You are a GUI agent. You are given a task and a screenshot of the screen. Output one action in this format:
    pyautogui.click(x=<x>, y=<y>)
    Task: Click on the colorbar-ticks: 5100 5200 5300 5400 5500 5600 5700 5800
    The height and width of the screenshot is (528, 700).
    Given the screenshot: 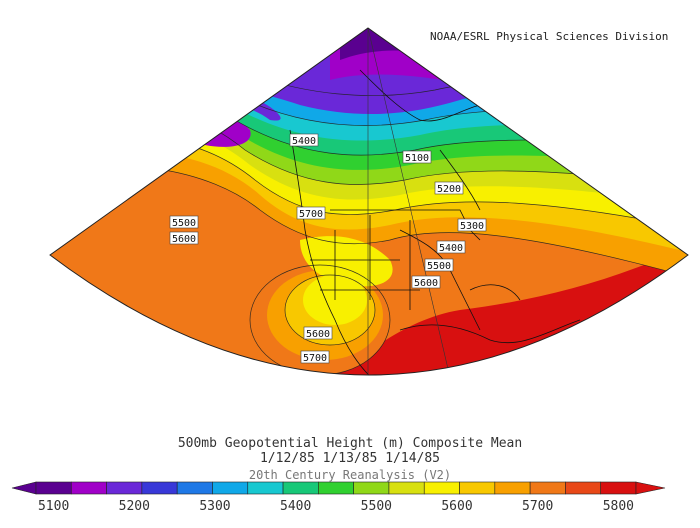 What is the action you would take?
    pyautogui.click(x=336, y=506)
    